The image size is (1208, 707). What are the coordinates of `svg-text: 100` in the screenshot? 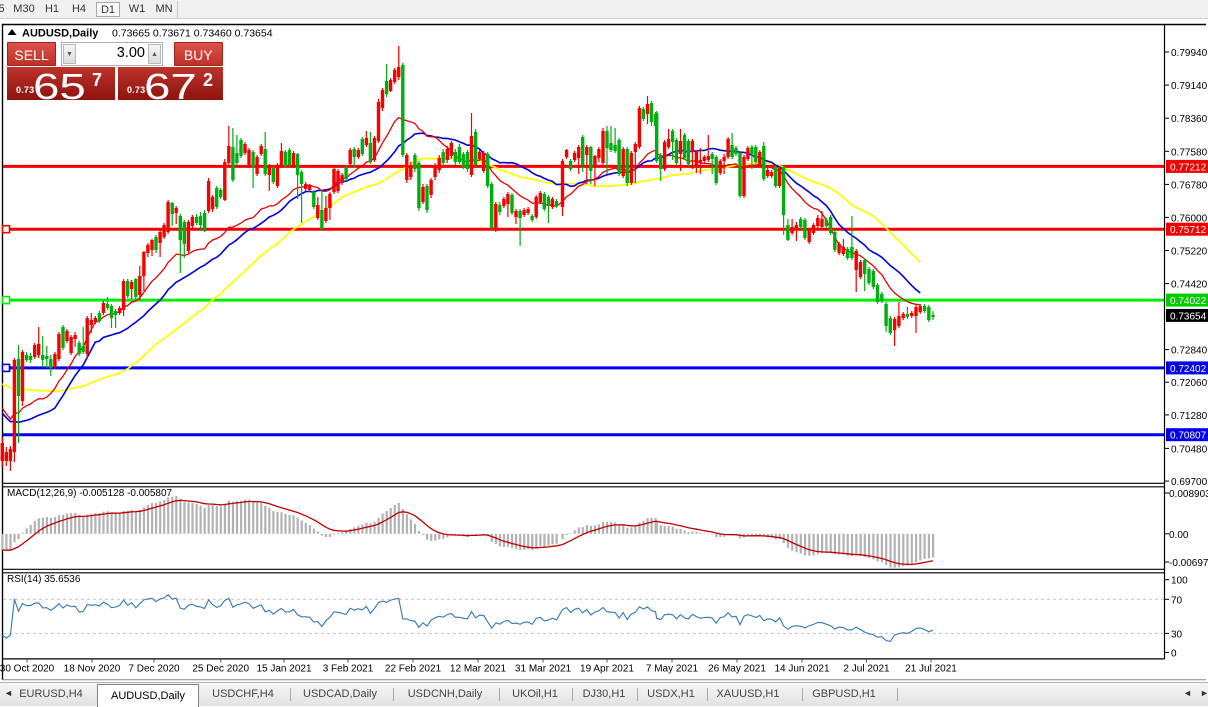 It's located at (1179, 581).